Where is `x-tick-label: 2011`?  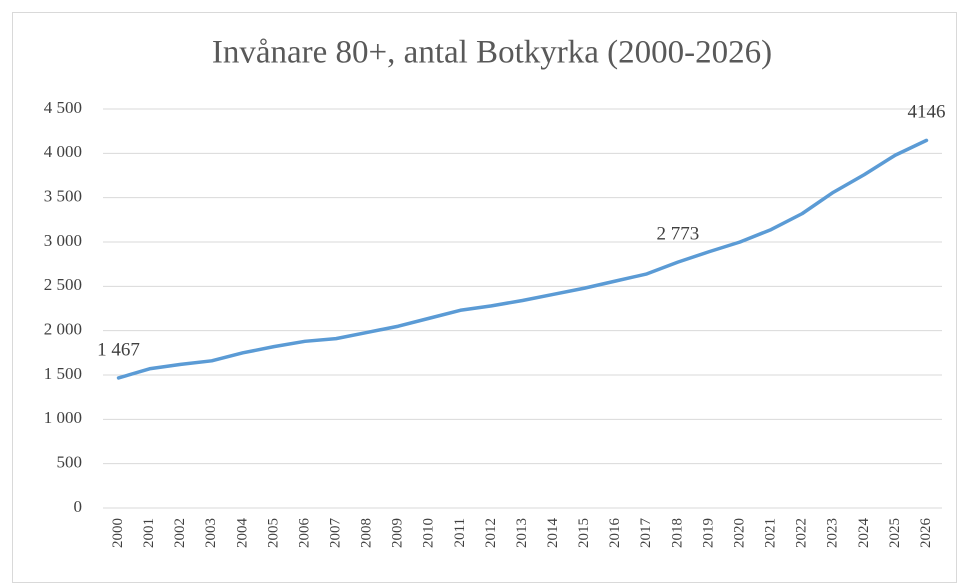 x-tick-label: 2011 is located at coordinates (460, 532).